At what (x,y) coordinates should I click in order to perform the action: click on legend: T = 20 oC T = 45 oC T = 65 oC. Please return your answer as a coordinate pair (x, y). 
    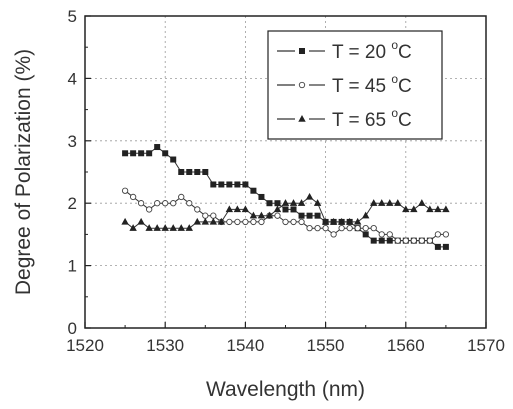
    Looking at the image, I should click on (355, 85).